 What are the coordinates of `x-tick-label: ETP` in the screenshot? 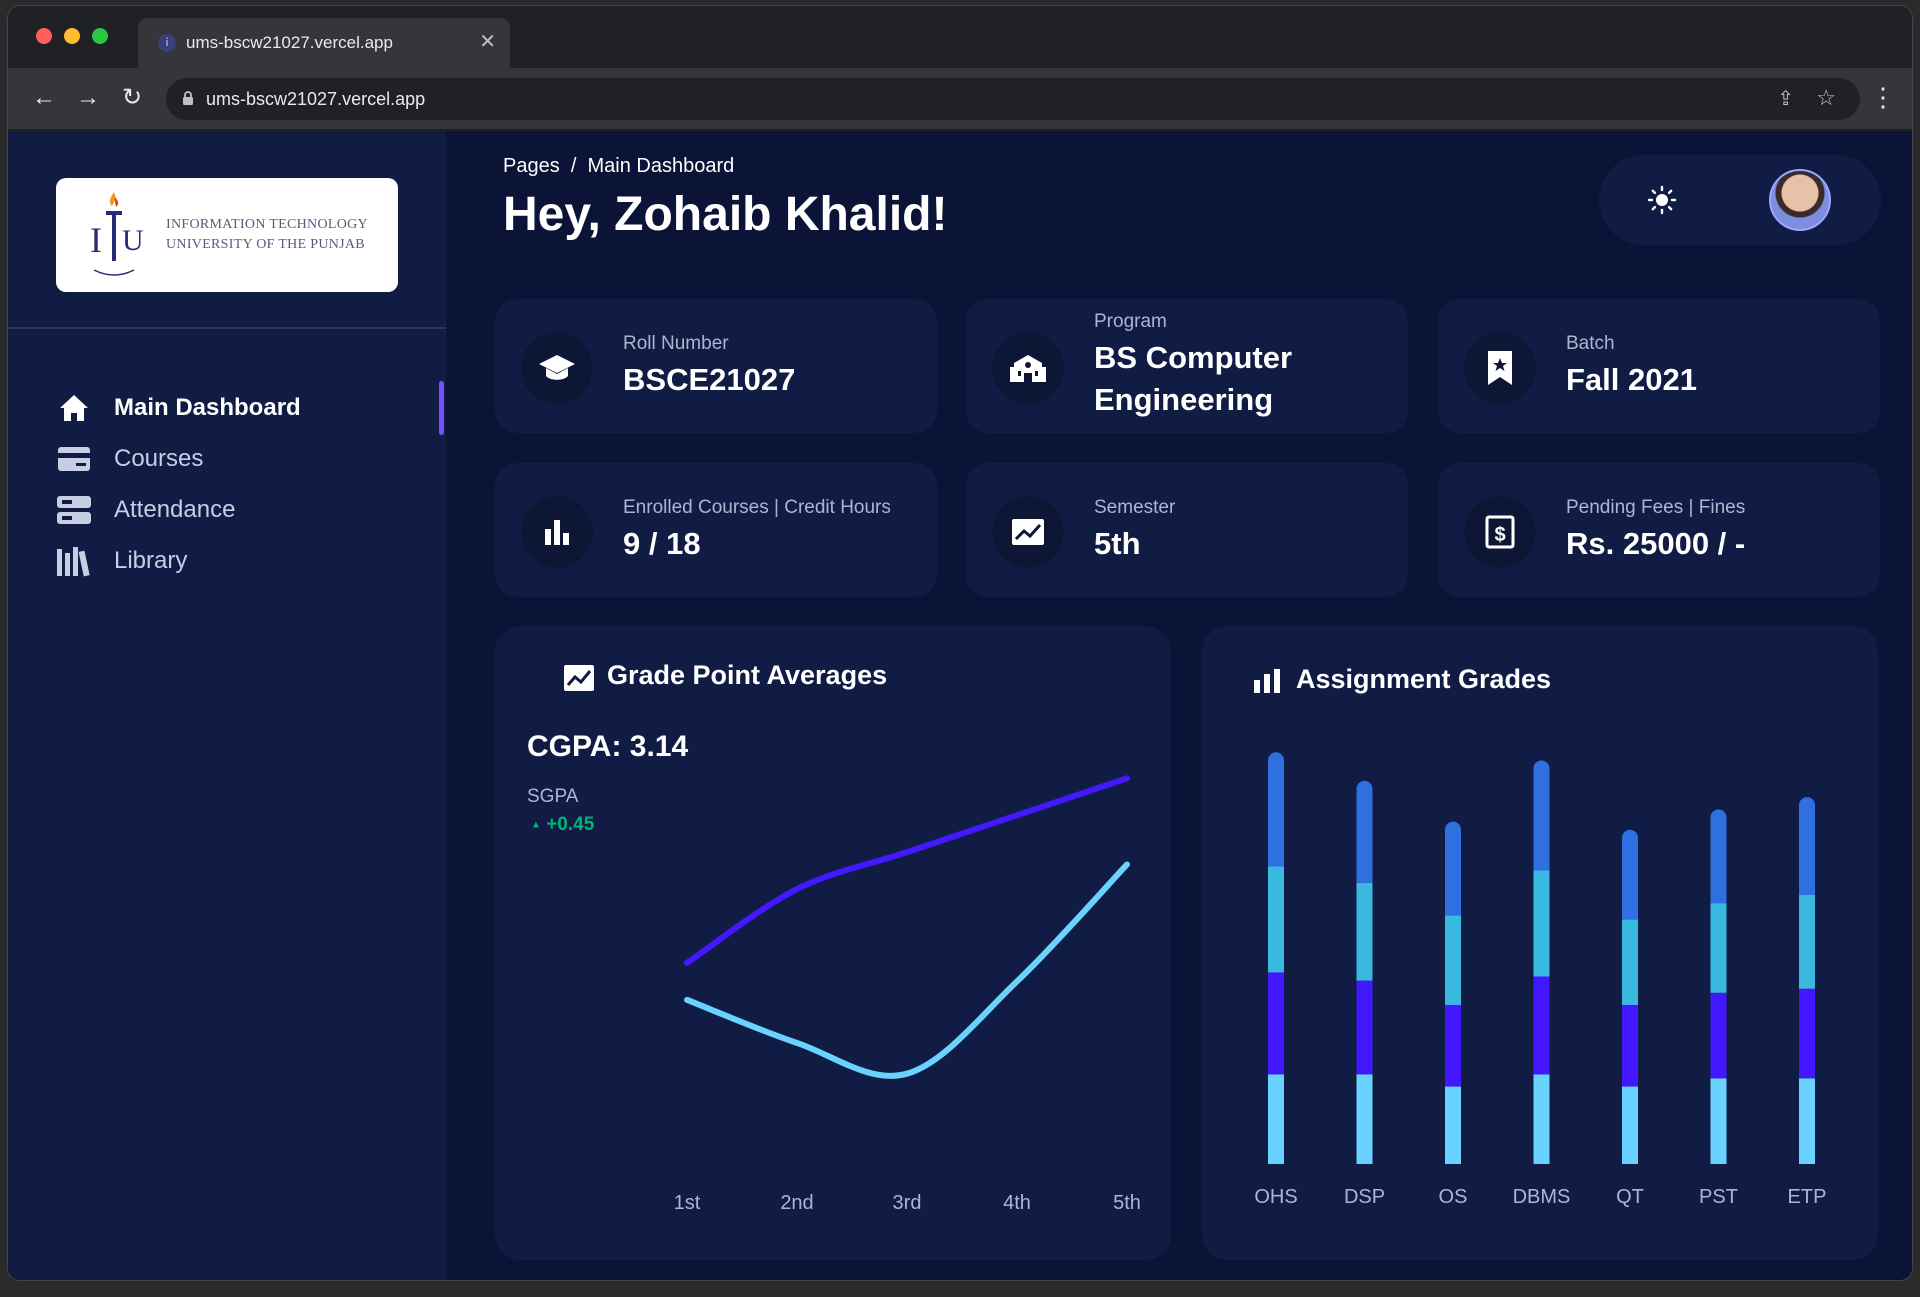 It's located at (1807, 1197).